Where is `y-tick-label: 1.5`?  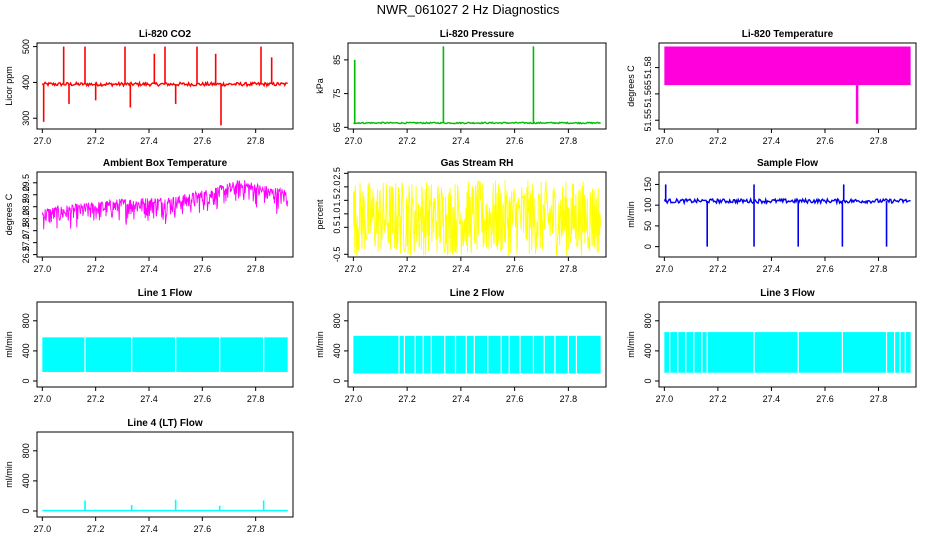
y-tick-label: 1.5 is located at coordinates (337, 200).